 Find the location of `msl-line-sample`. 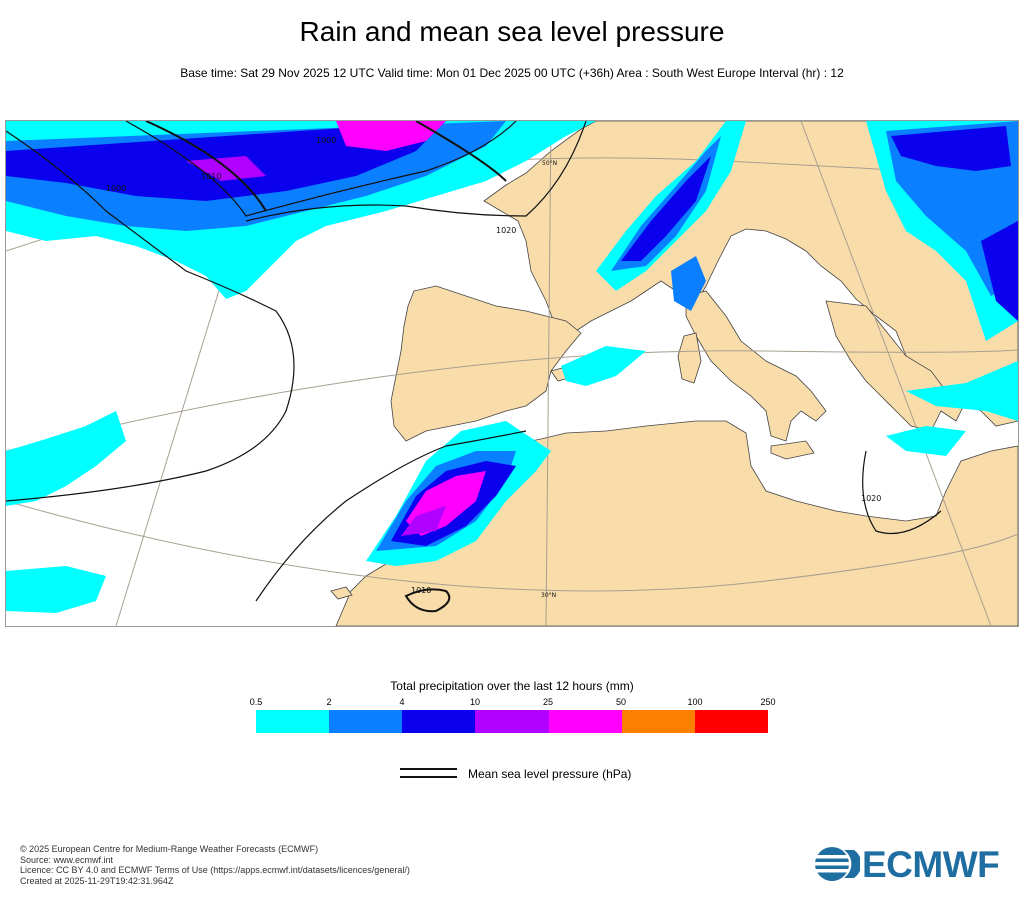

msl-line-sample is located at coordinates (428, 773).